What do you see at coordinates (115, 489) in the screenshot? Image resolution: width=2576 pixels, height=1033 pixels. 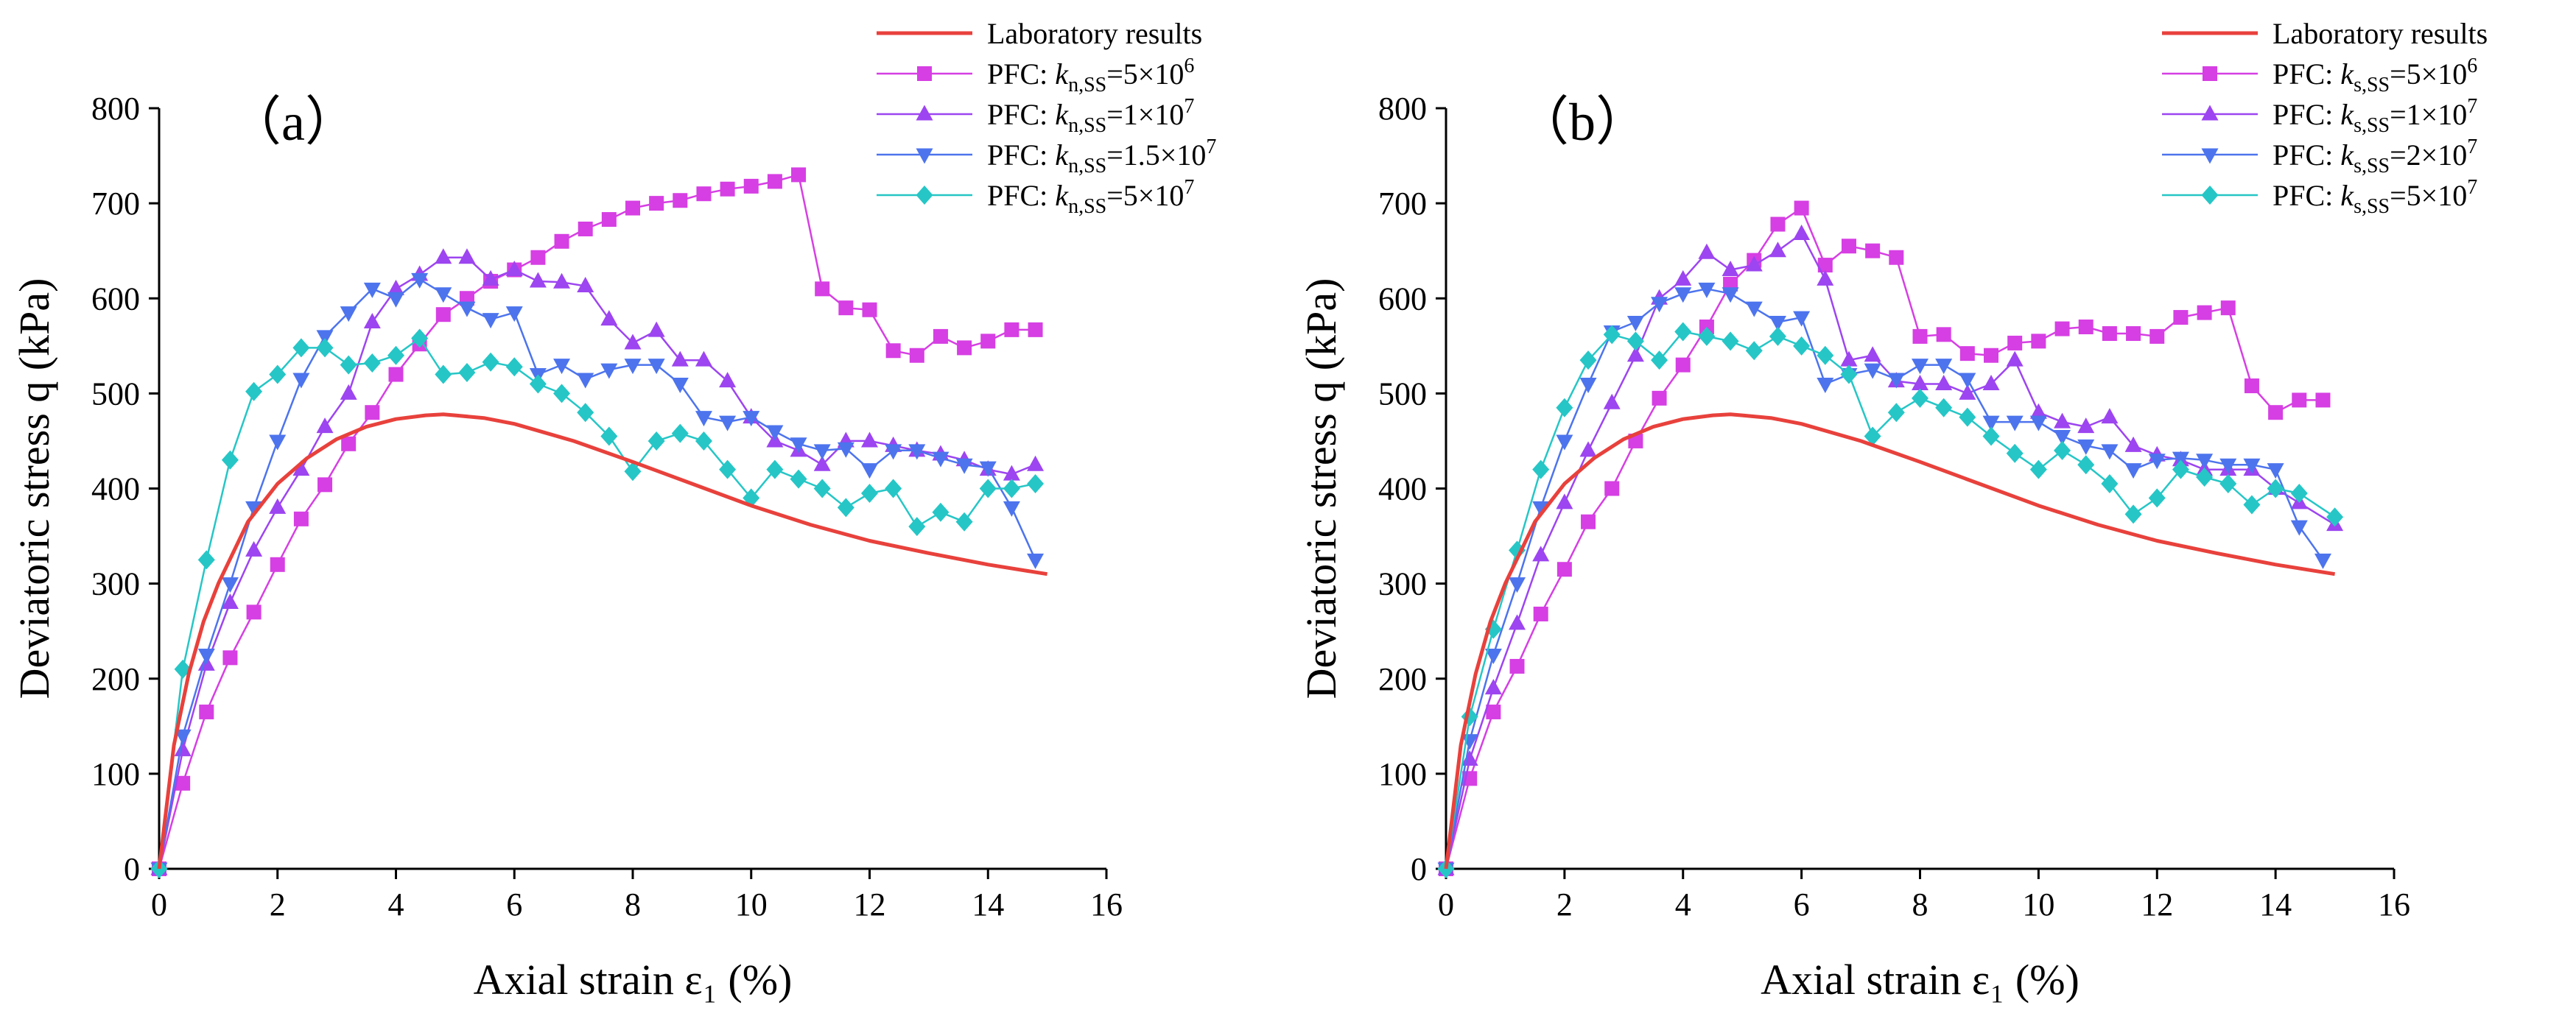 I see `y-tick-label: 400` at bounding box center [115, 489].